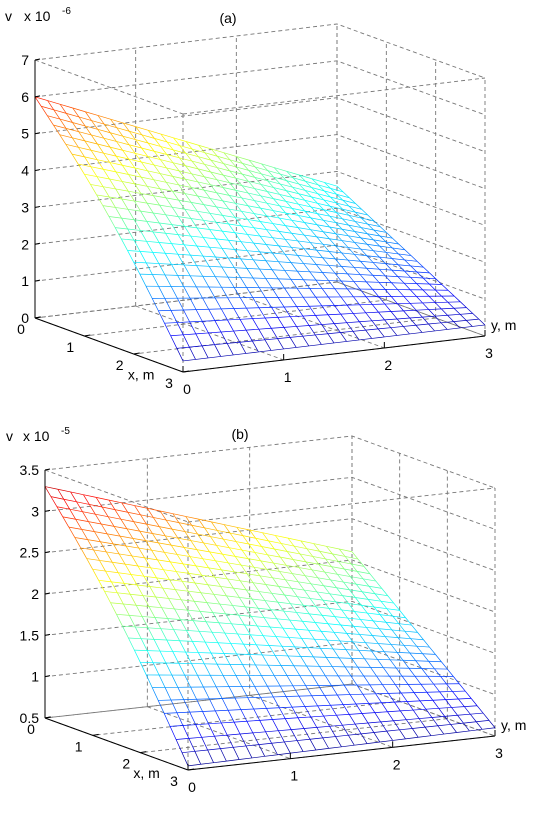 This screenshot has width=550, height=828. What do you see at coordinates (30, 553) in the screenshot?
I see `z-tick-label: 2.5` at bounding box center [30, 553].